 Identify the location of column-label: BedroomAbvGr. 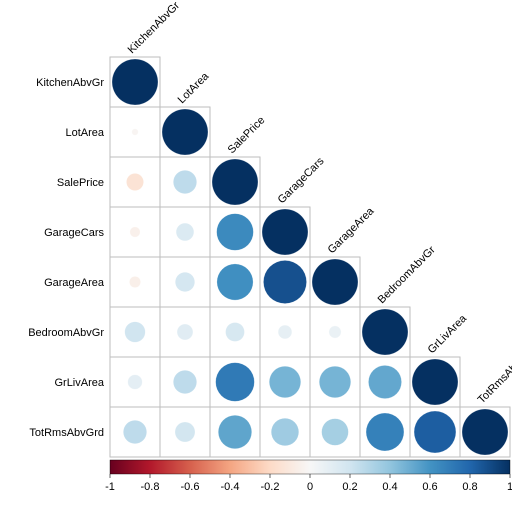
(407, 275).